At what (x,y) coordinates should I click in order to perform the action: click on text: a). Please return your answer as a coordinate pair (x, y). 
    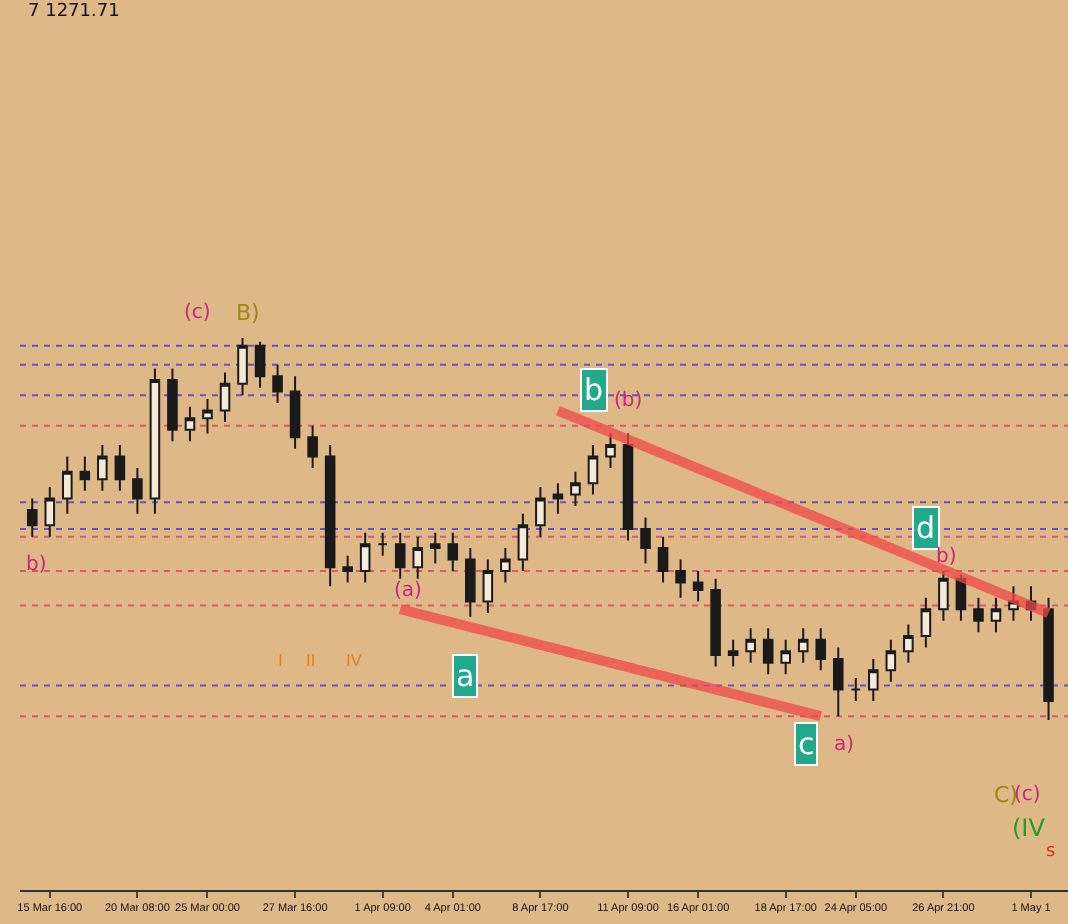
    Looking at the image, I should click on (844, 745).